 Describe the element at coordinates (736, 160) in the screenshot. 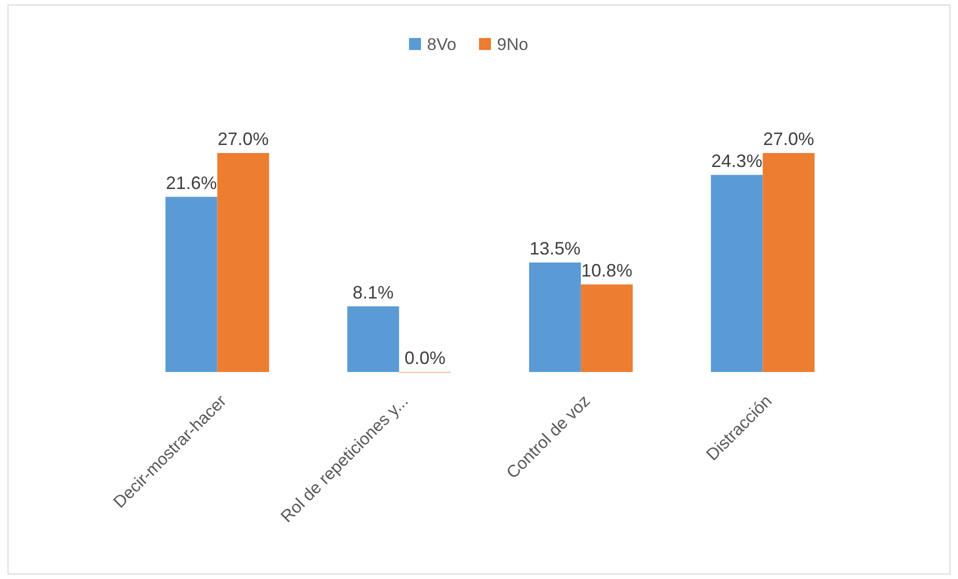

I see `data-label: 24.3%` at that location.